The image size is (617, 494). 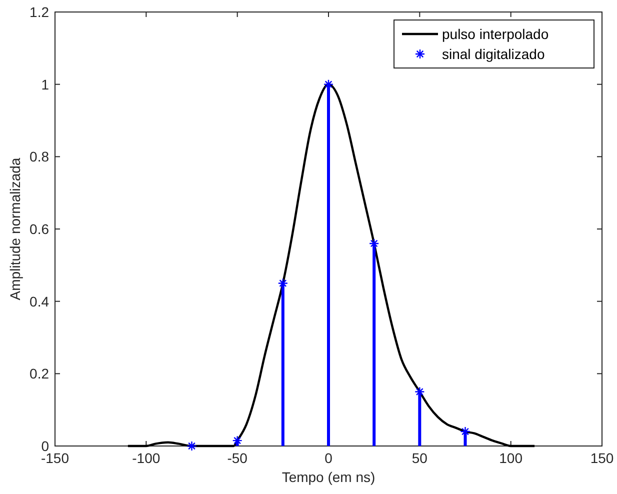 What do you see at coordinates (420, 458) in the screenshot?
I see `x-tick-label: 50` at bounding box center [420, 458].